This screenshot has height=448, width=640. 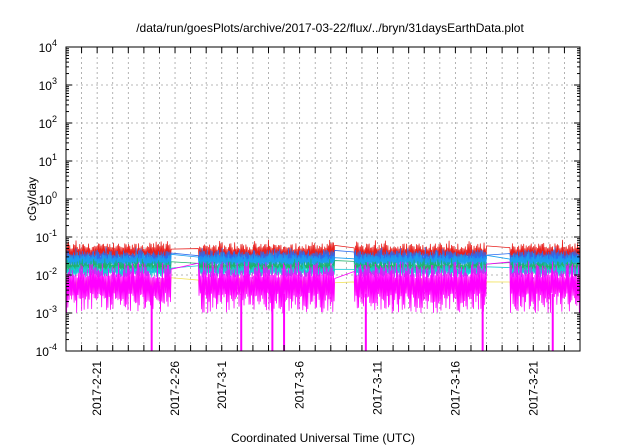 What do you see at coordinates (97, 388) in the screenshot?
I see `x-tick-label: 2017-2-21` at bounding box center [97, 388].